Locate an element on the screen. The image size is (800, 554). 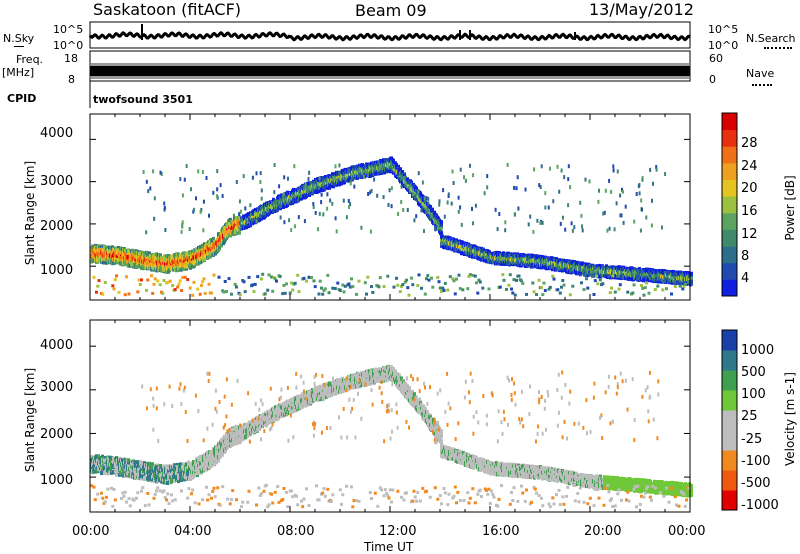
cpid-label: CPID is located at coordinates (22, 98).